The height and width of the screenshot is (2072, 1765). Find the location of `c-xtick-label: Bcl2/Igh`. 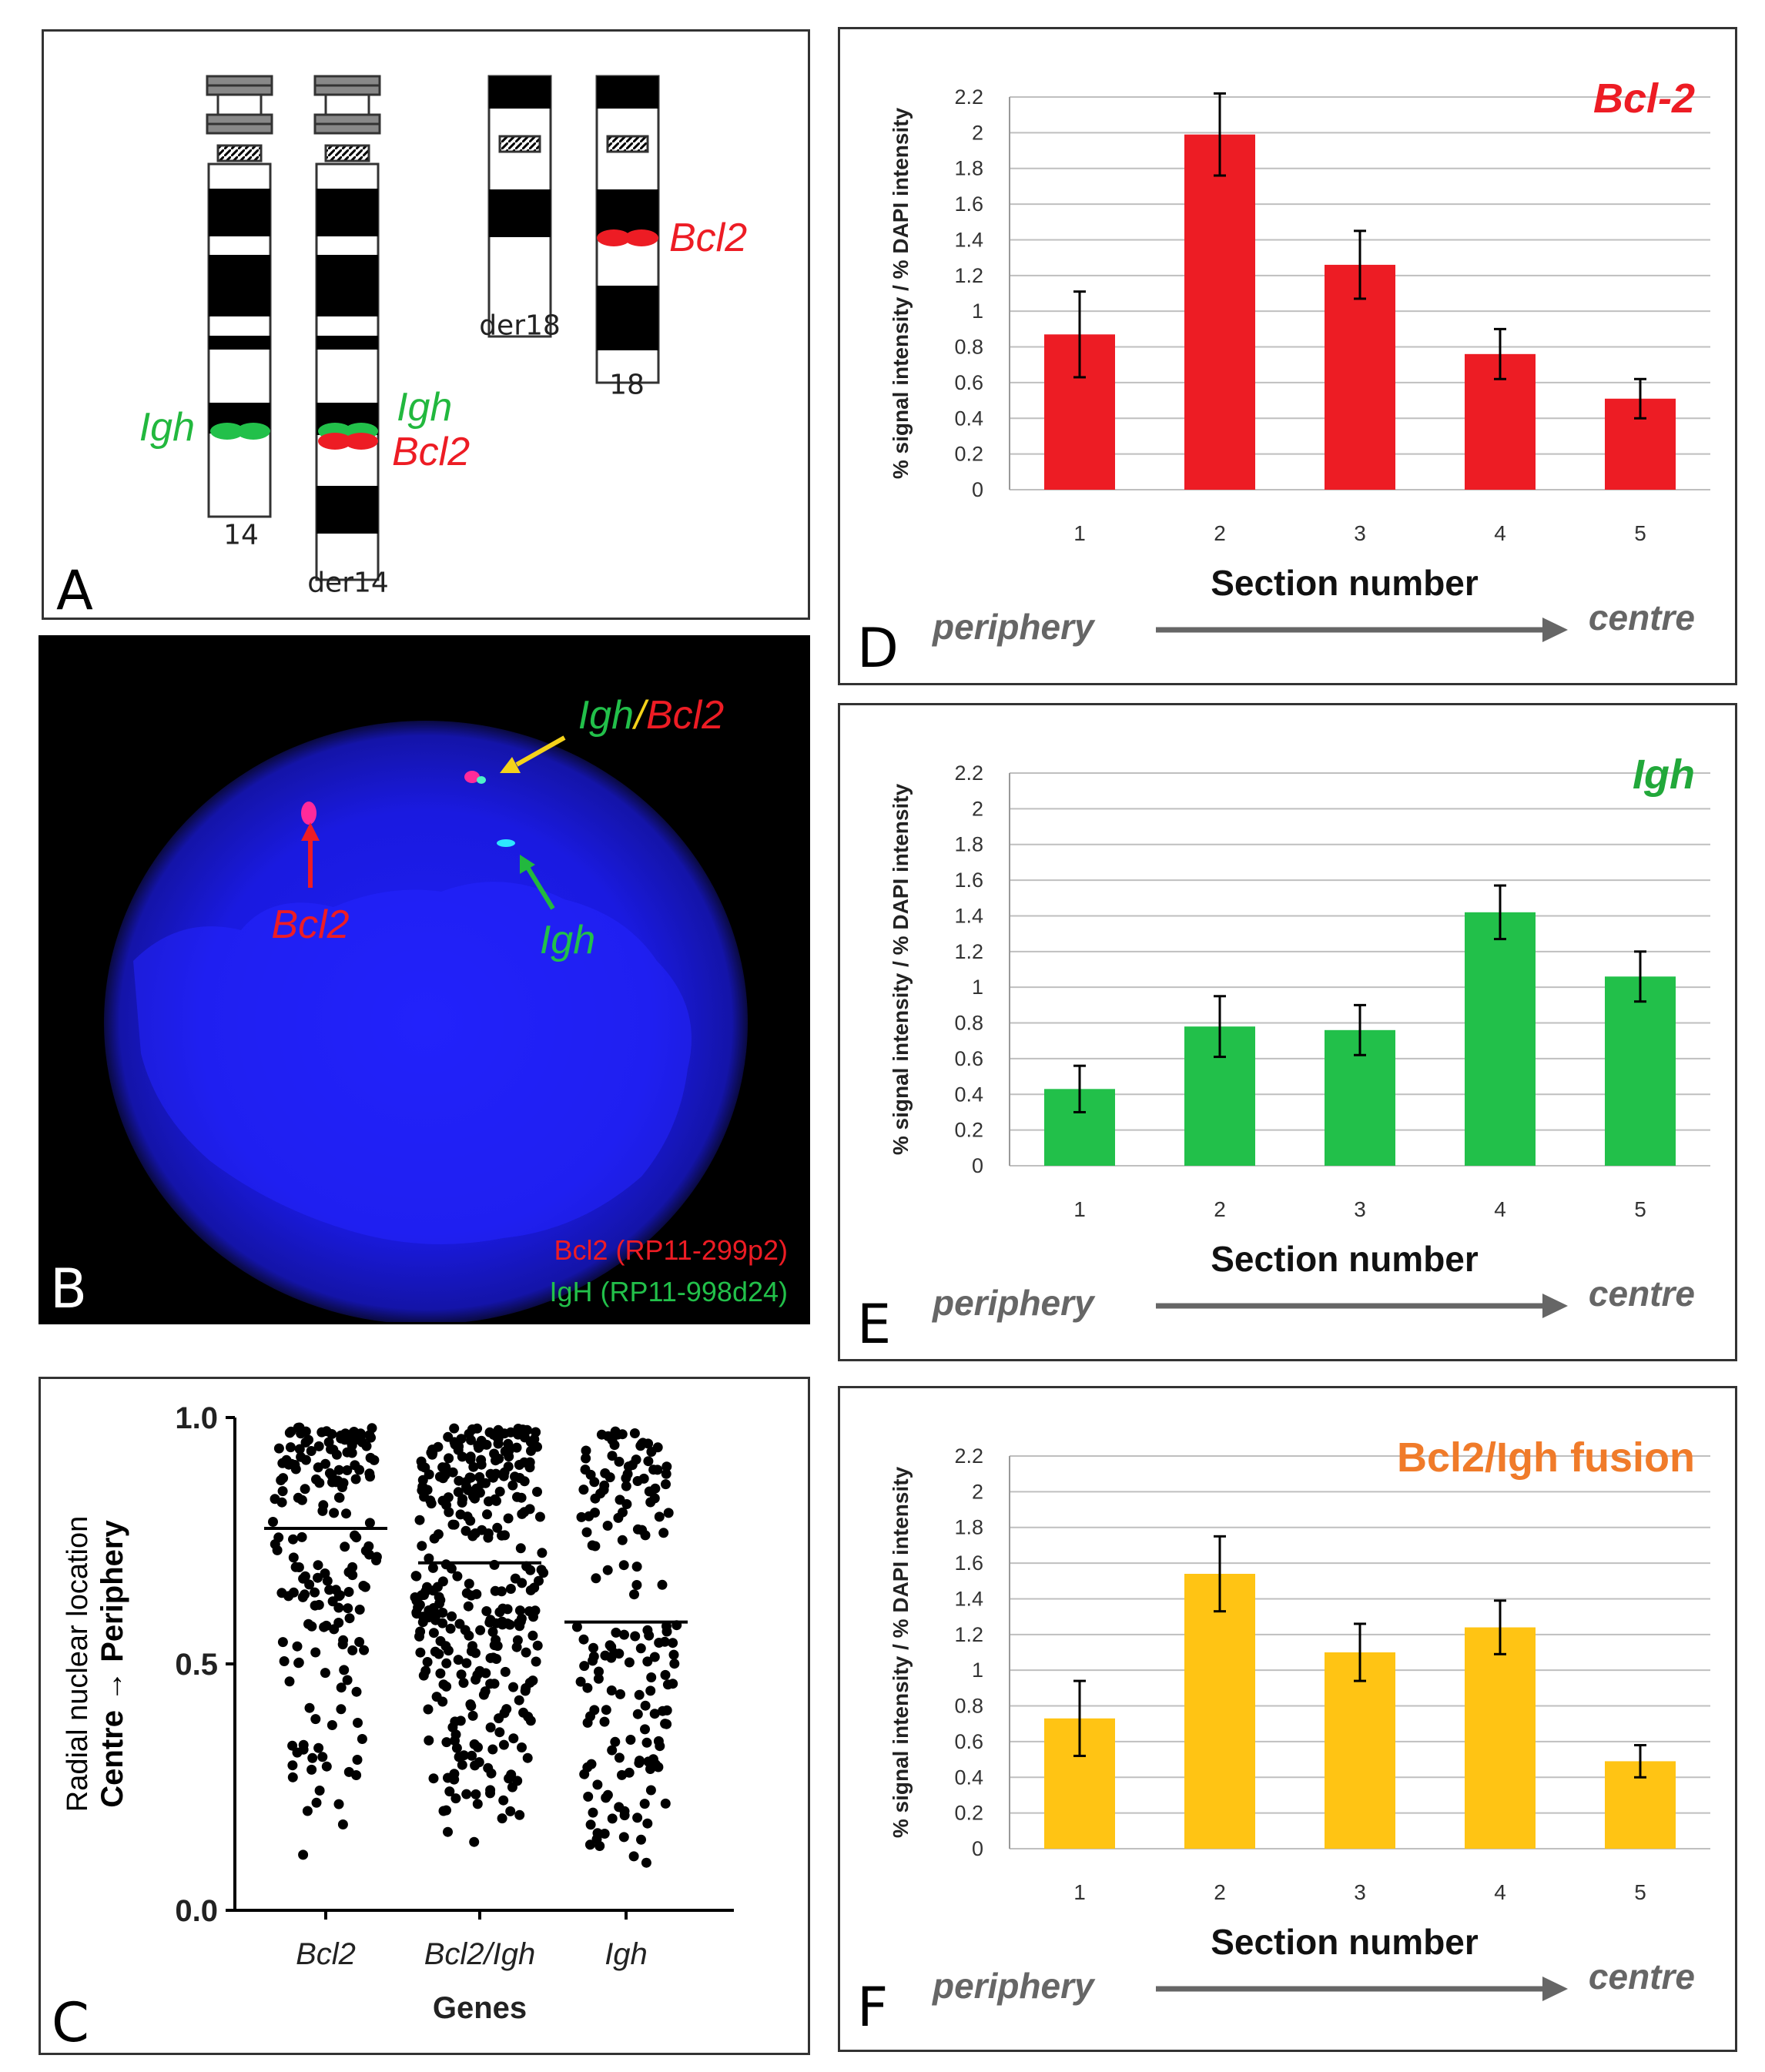

c-xtick-label: Bcl2/Igh is located at coordinates (480, 1954).